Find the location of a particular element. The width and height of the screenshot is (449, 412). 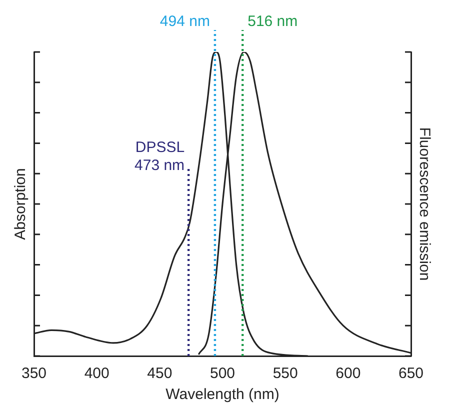

ref-line-label: DPSSL 473 nm is located at coordinates (159, 156).